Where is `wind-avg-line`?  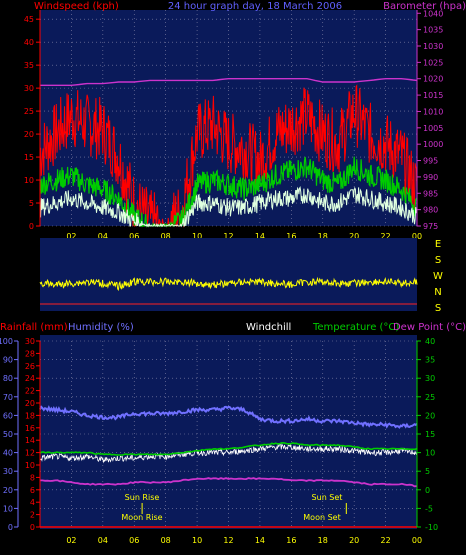 wind-avg-line is located at coordinates (228, 192).